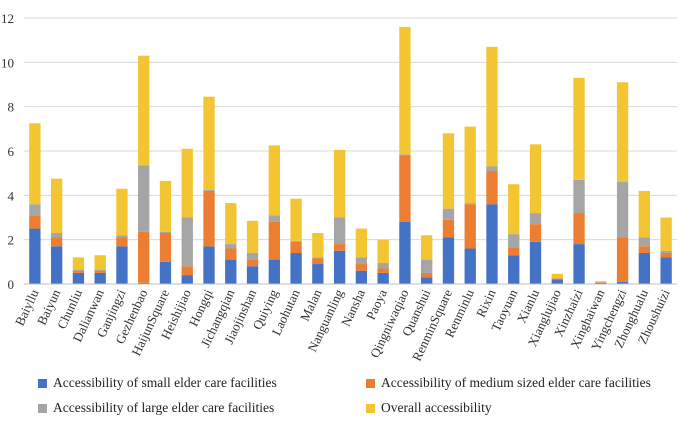 The width and height of the screenshot is (685, 433). I want to click on y-tick-label: 8, so click(11, 107).